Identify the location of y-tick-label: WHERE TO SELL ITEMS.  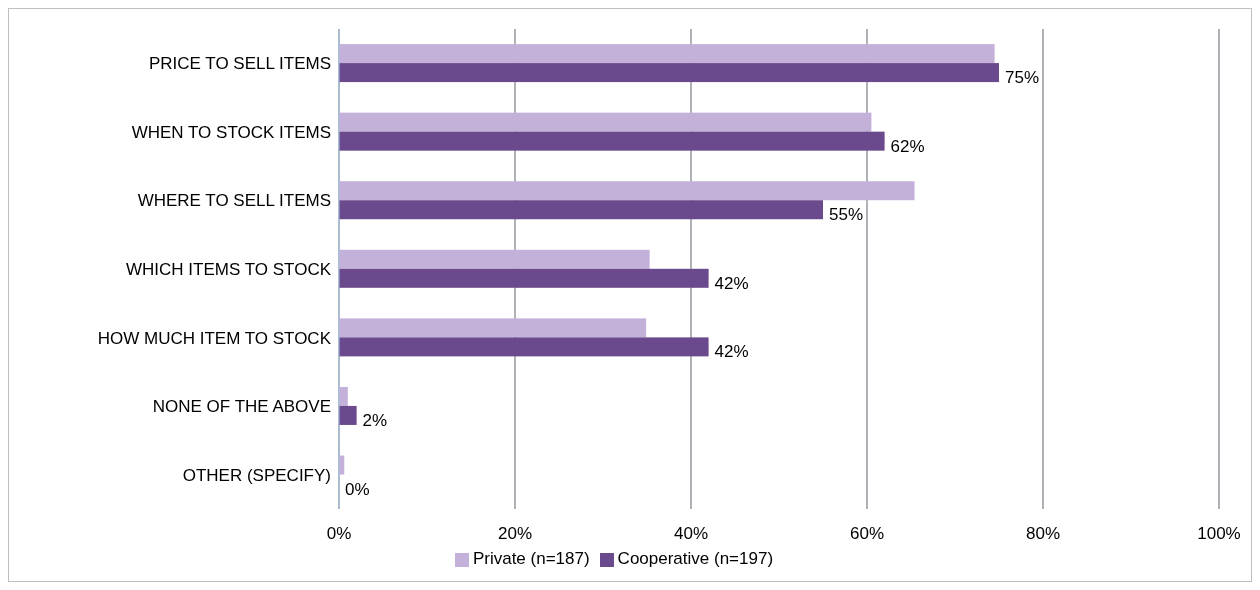
(234, 201).